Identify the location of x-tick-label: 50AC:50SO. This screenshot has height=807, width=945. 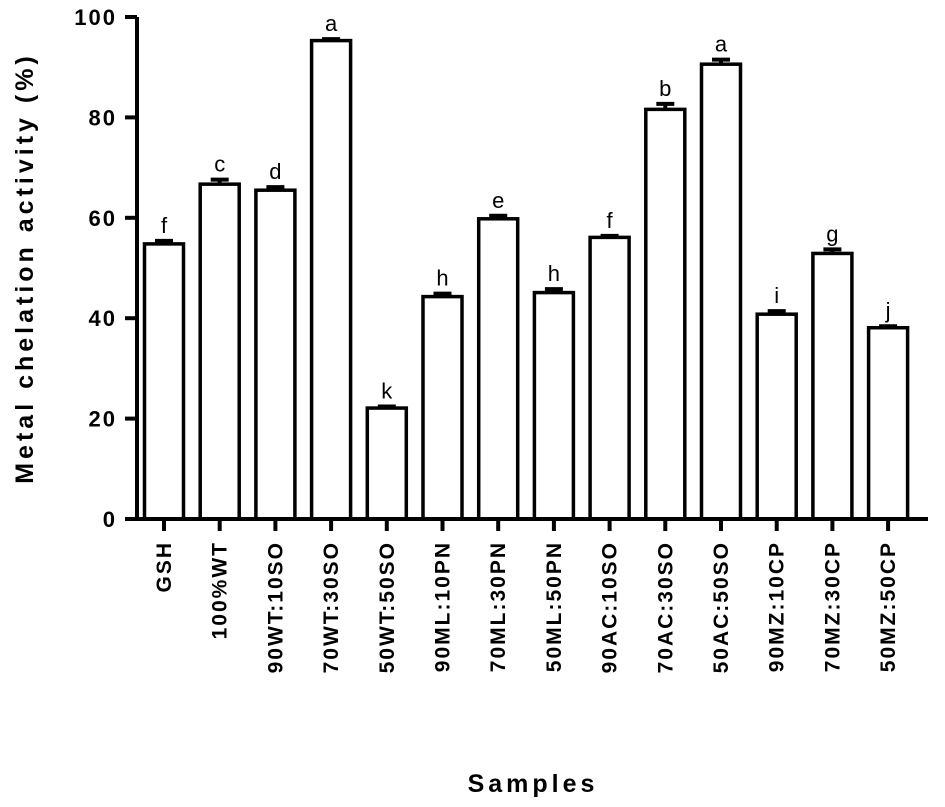
(721, 607).